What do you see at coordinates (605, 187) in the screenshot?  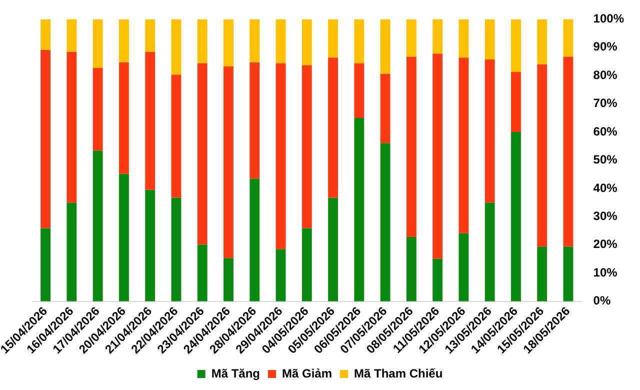 I see `y-tick-label: 40%` at bounding box center [605, 187].